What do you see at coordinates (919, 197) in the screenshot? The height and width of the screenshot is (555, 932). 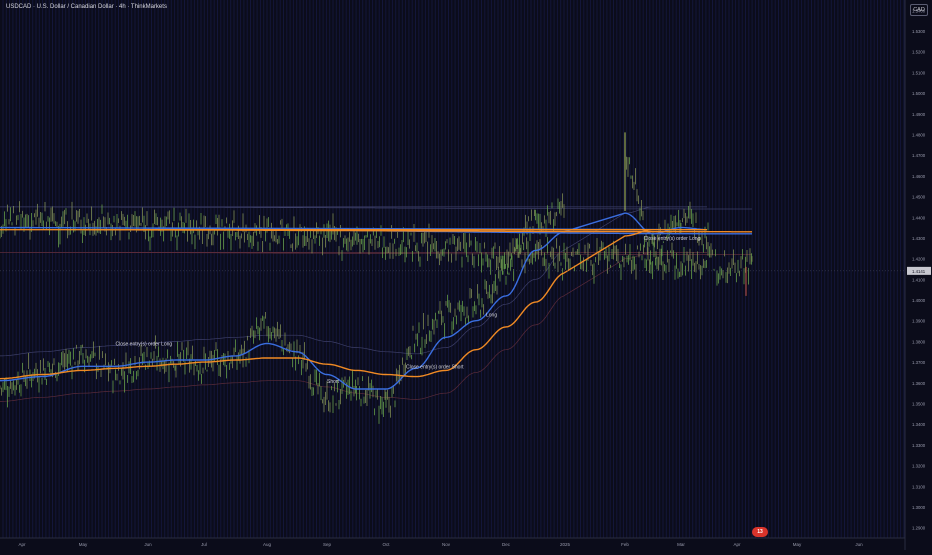 I see `y-tick-label: 1.4500` at bounding box center [919, 197].